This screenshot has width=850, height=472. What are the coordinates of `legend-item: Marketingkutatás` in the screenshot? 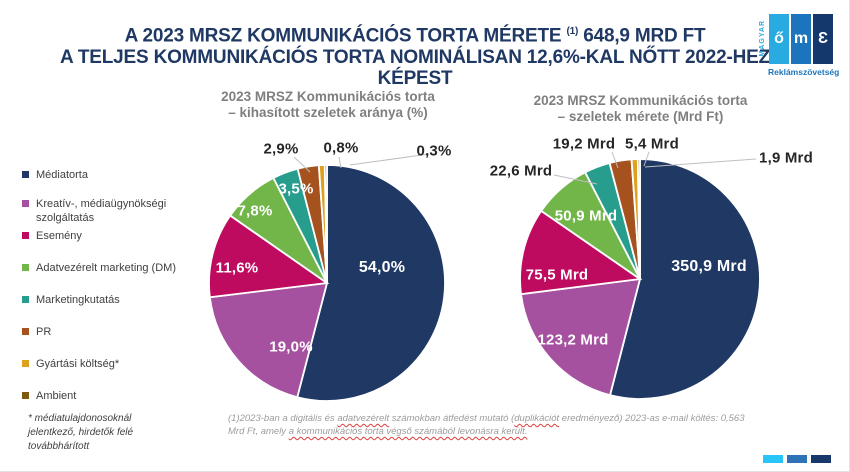 It's located at (106, 300).